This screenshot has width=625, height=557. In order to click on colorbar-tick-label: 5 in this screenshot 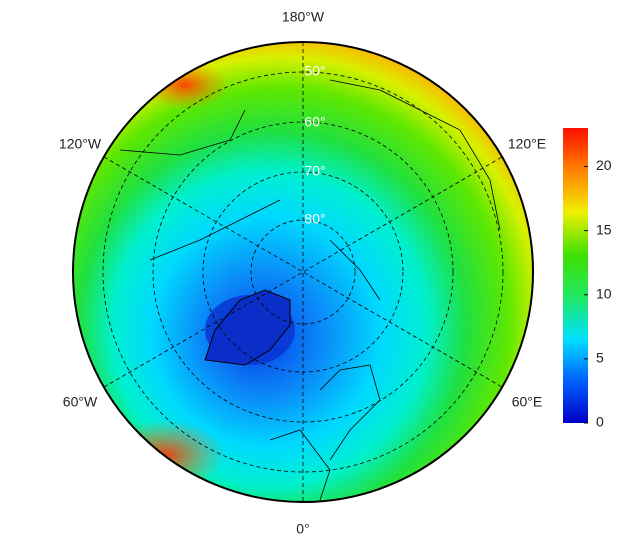, I will do `click(600, 358)`.